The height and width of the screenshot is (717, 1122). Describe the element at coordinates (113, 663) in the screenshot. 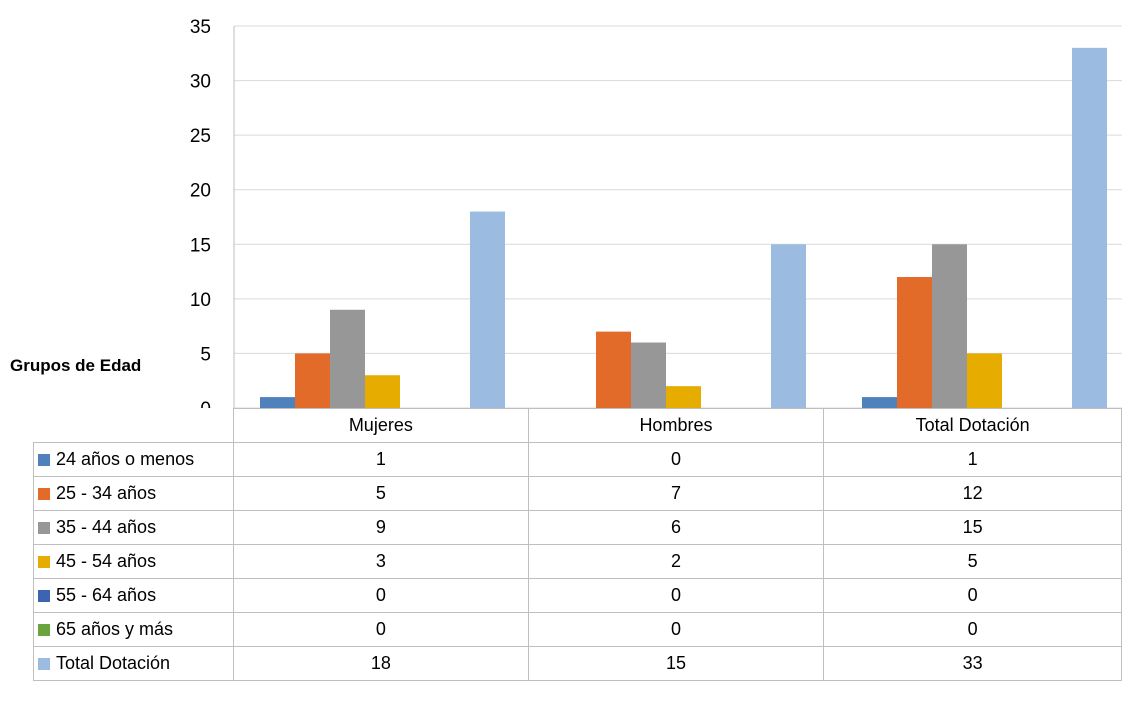

I see `series-name: Total Dotación` at that location.